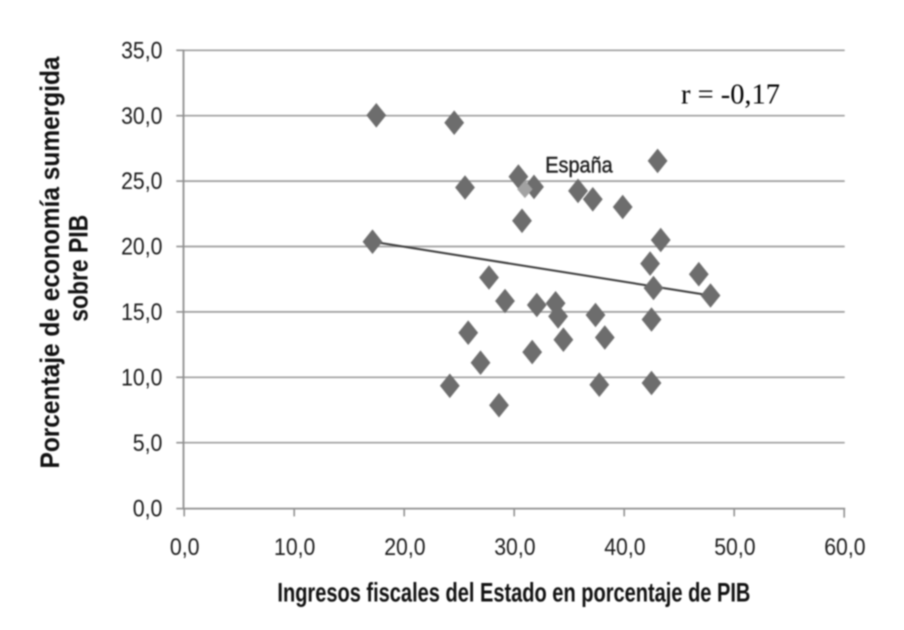 This screenshot has width=904, height=630. Describe the element at coordinates (579, 165) in the screenshot. I see `svg-text: España` at that location.